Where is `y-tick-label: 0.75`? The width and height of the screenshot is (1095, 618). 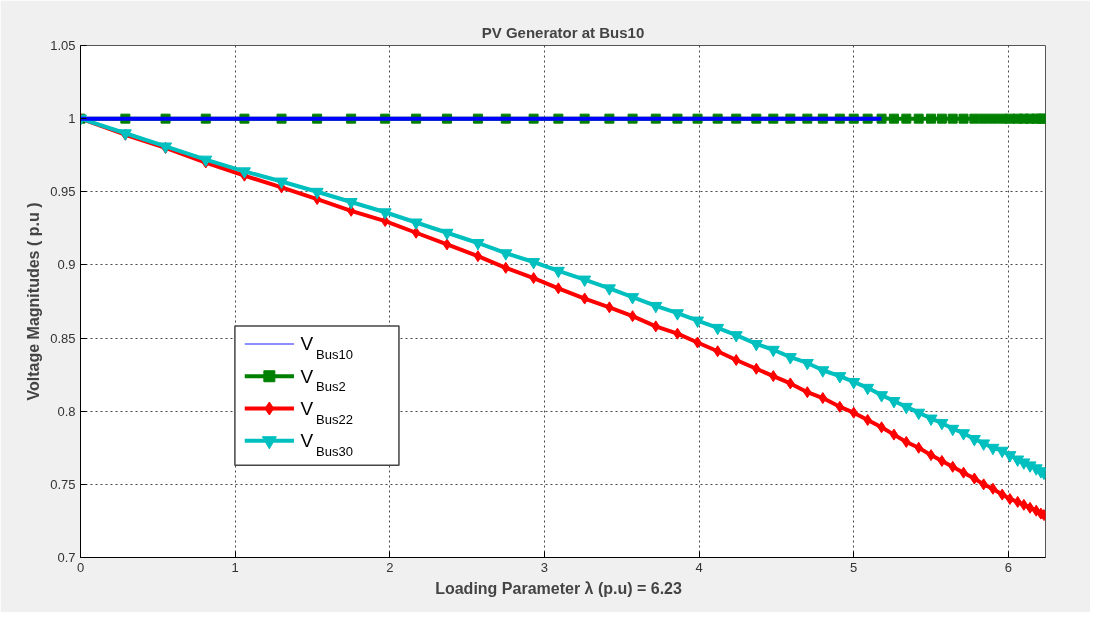
y-tick-label: 0.75 is located at coordinates (63, 484).